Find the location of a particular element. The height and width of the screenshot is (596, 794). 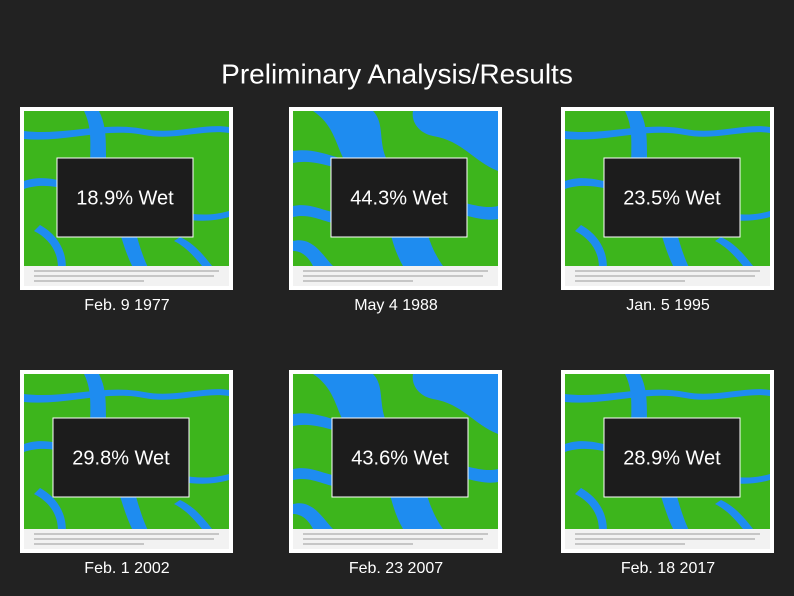

date-label: May 4 1988 is located at coordinates (396, 305).